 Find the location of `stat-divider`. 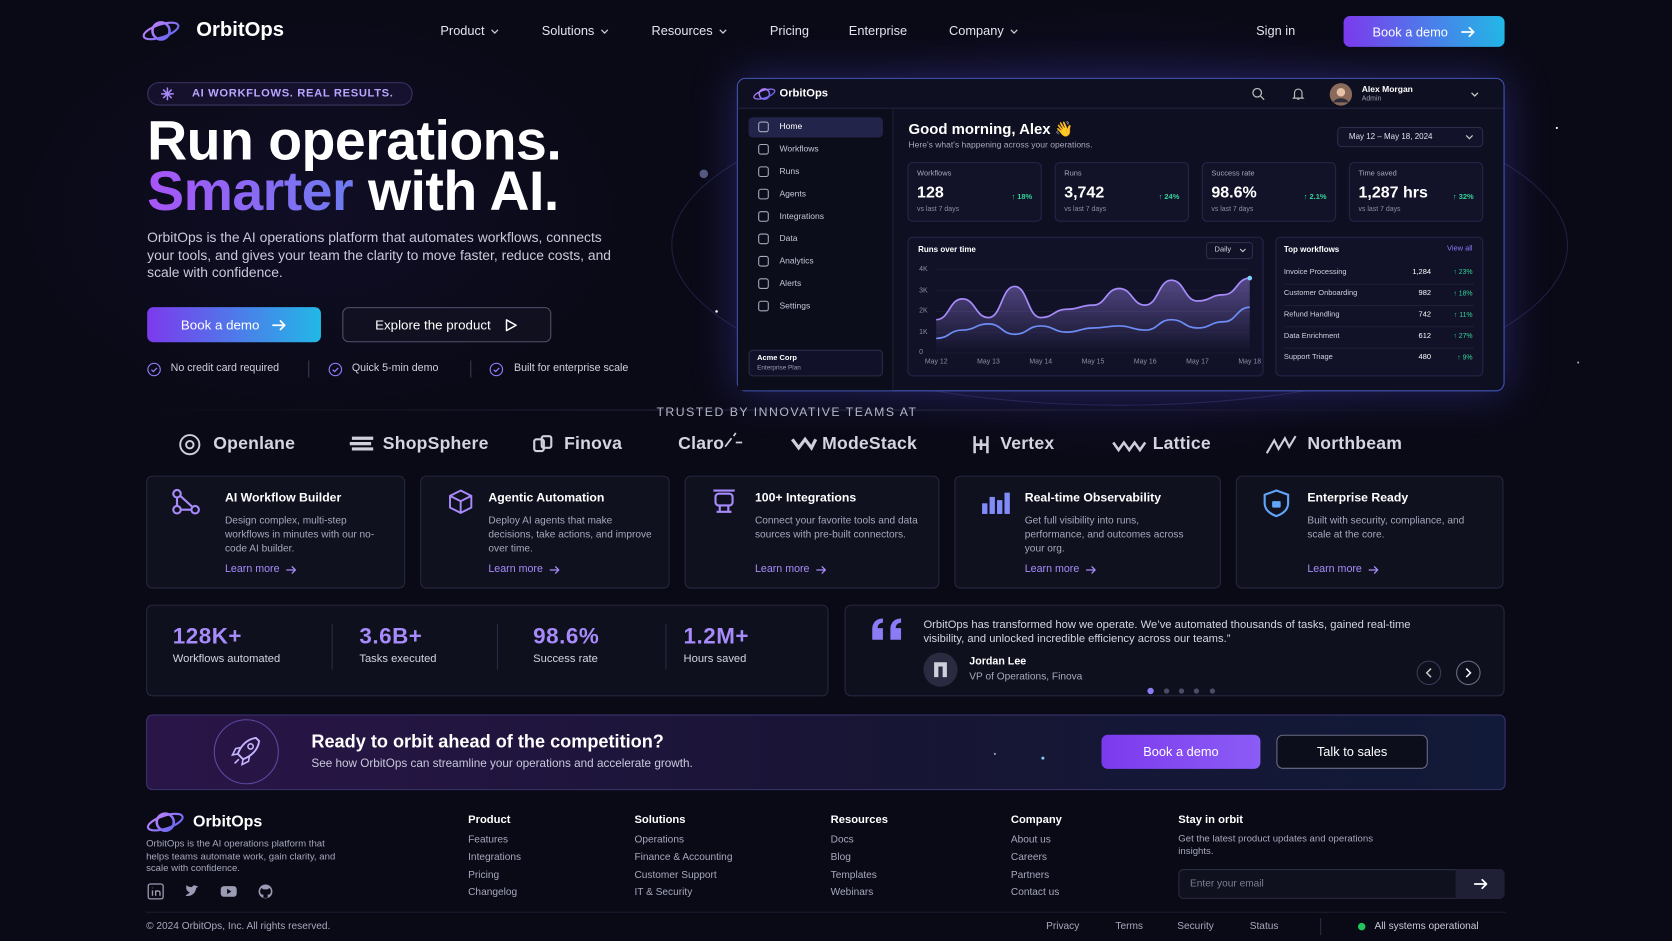

stat-divider is located at coordinates (666, 646).